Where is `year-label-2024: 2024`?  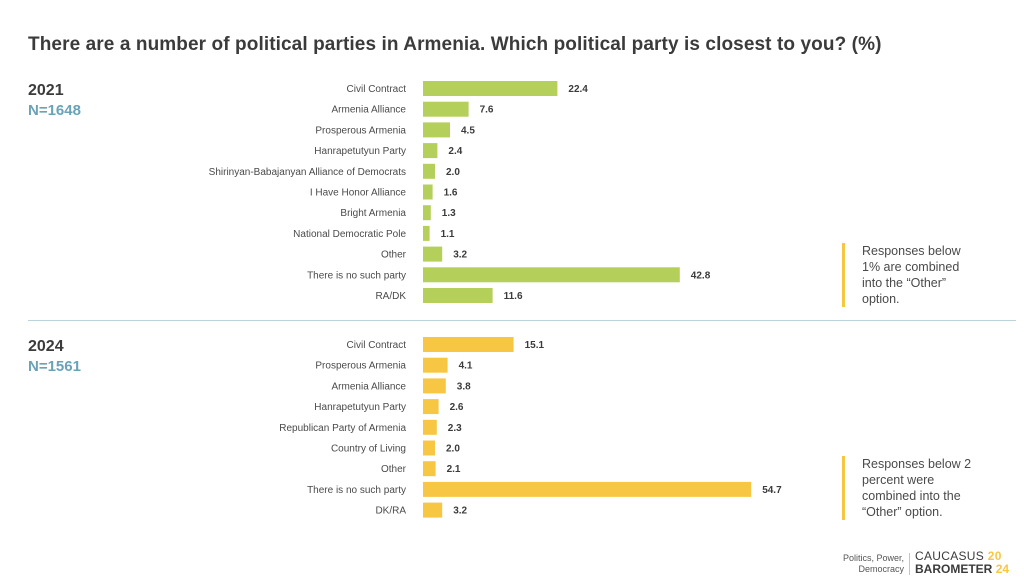
year-label-2024: 2024 is located at coordinates (46, 346).